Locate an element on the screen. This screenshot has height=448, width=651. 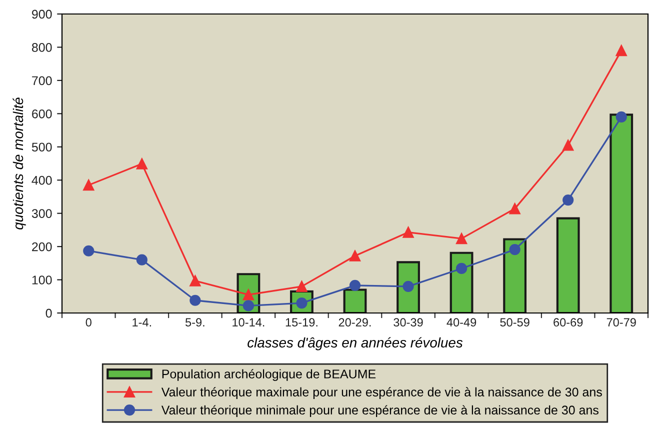
y-tick-label: 500 is located at coordinates (42, 147).